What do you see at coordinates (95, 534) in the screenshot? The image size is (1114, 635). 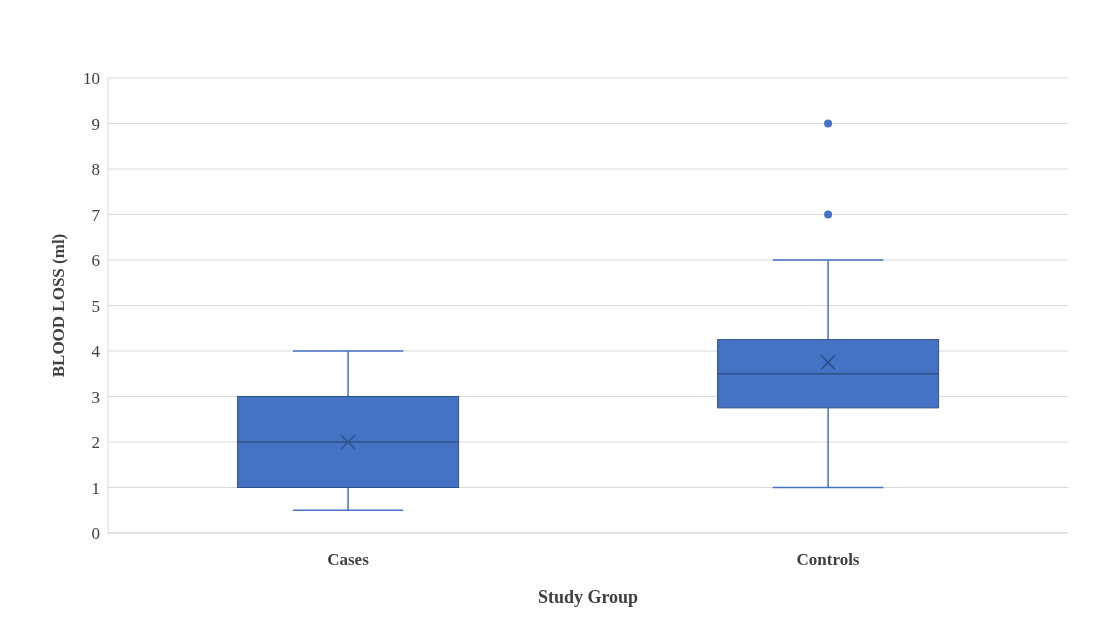 I see `y-tick-label: 0` at bounding box center [95, 534].